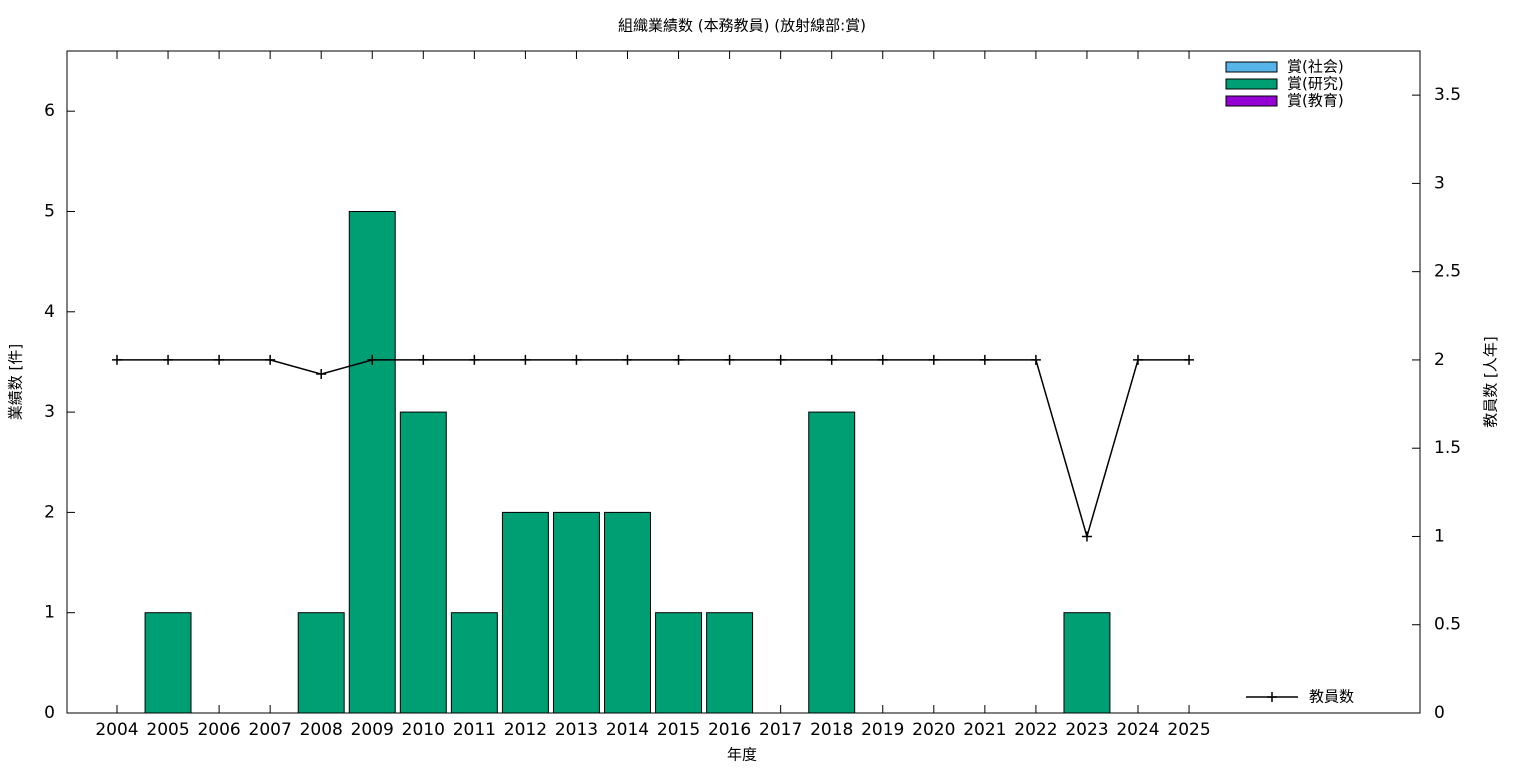 The height and width of the screenshot is (768, 1536). What do you see at coordinates (1315, 84) in the screenshot?
I see `legend-label: 賞(研究)` at bounding box center [1315, 84].